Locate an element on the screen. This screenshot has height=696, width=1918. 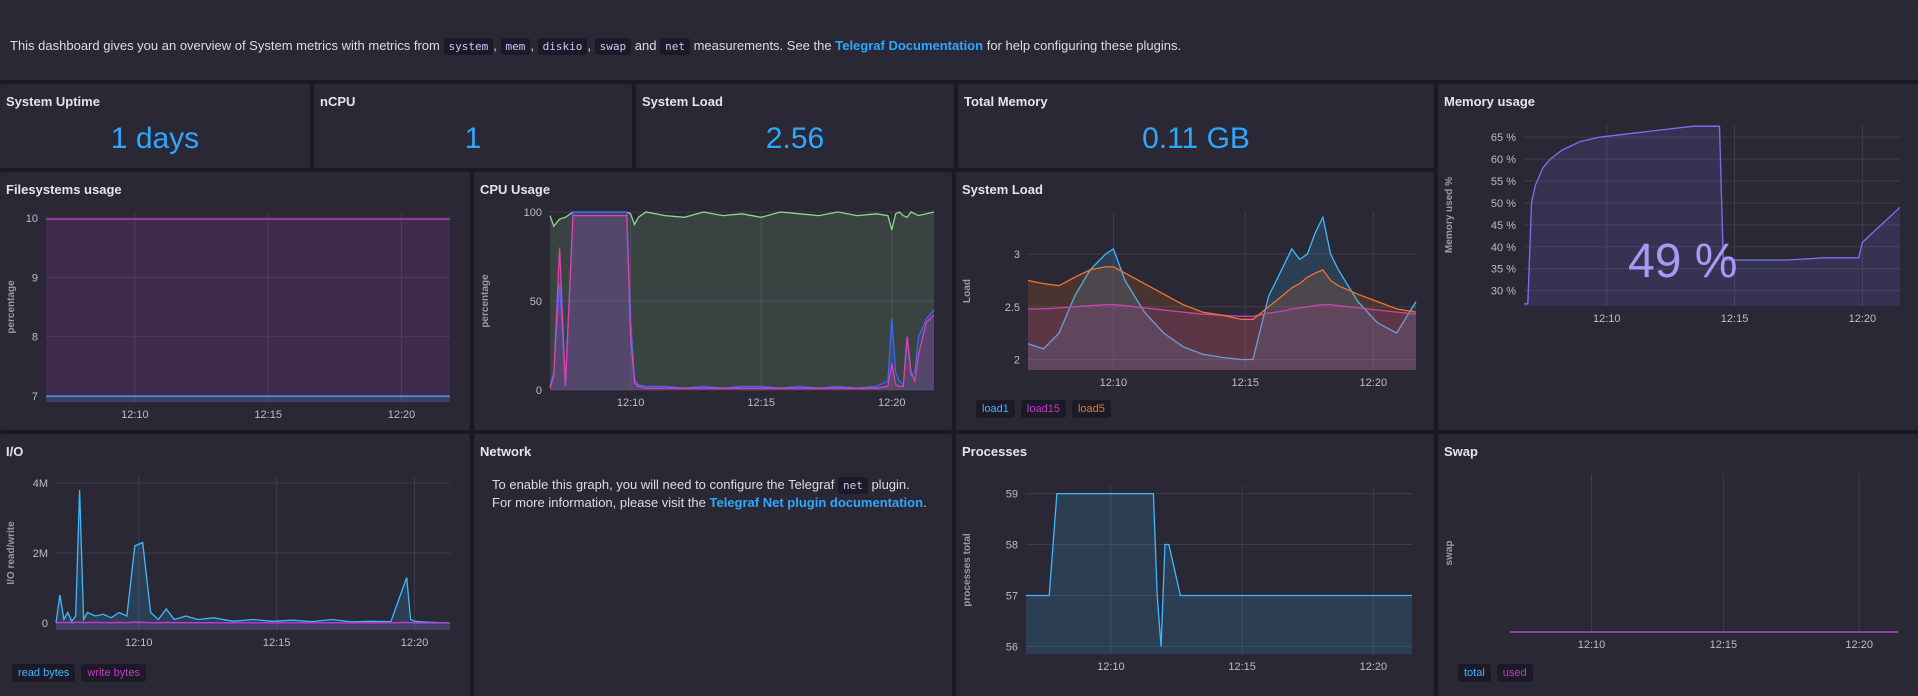
legend-item-total: total is located at coordinates (1474, 673).